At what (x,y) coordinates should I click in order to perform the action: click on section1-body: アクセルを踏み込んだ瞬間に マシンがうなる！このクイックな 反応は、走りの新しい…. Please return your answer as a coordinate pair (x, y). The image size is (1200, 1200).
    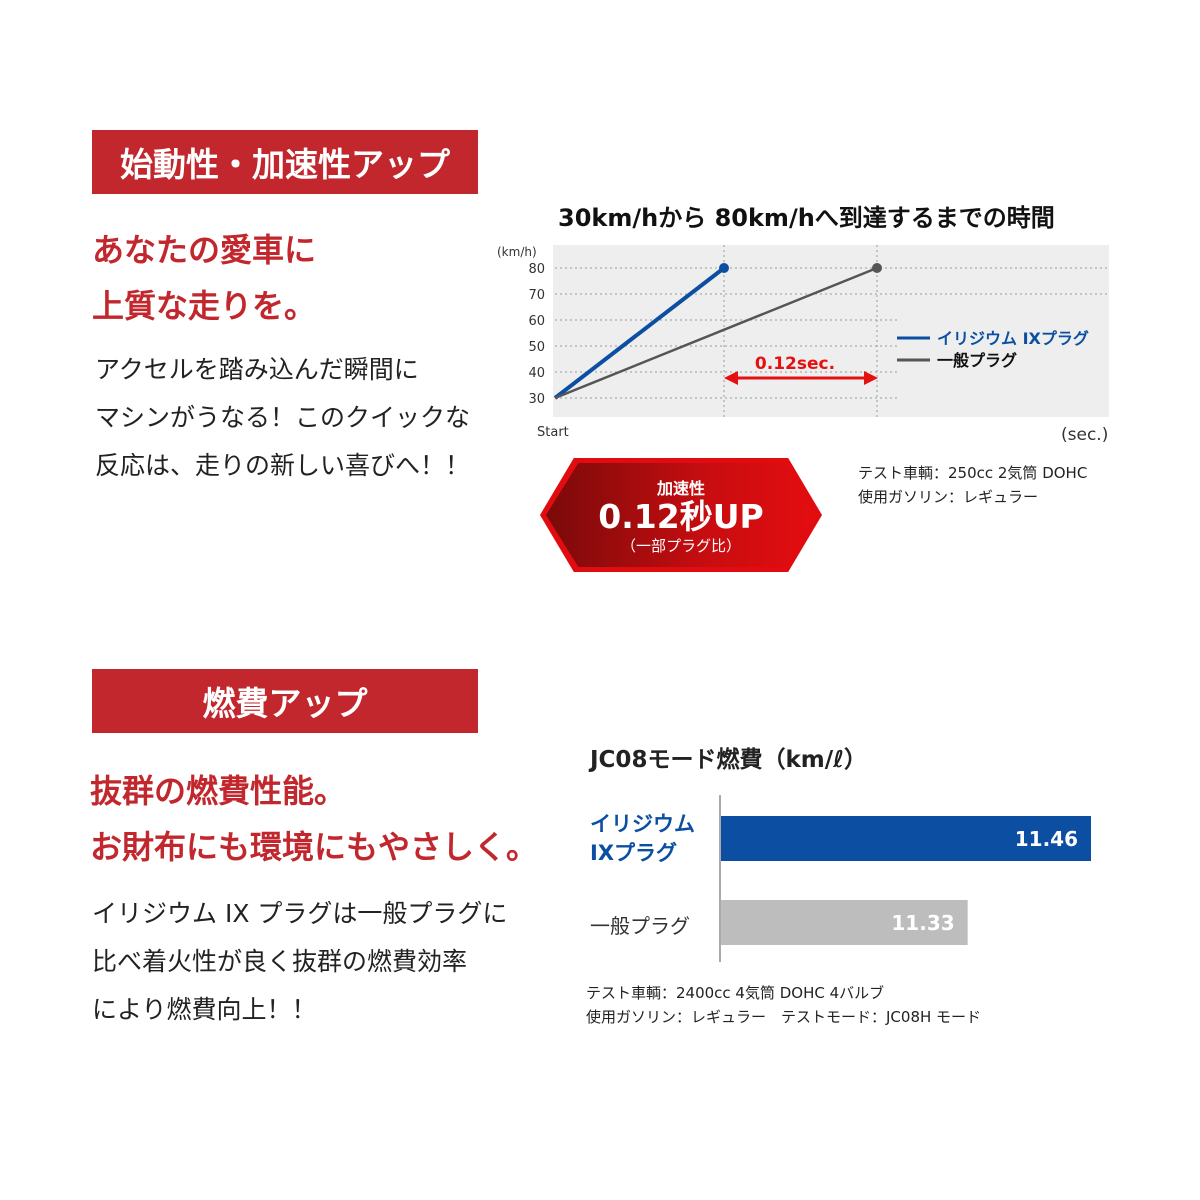
    Looking at the image, I should click on (282, 418).